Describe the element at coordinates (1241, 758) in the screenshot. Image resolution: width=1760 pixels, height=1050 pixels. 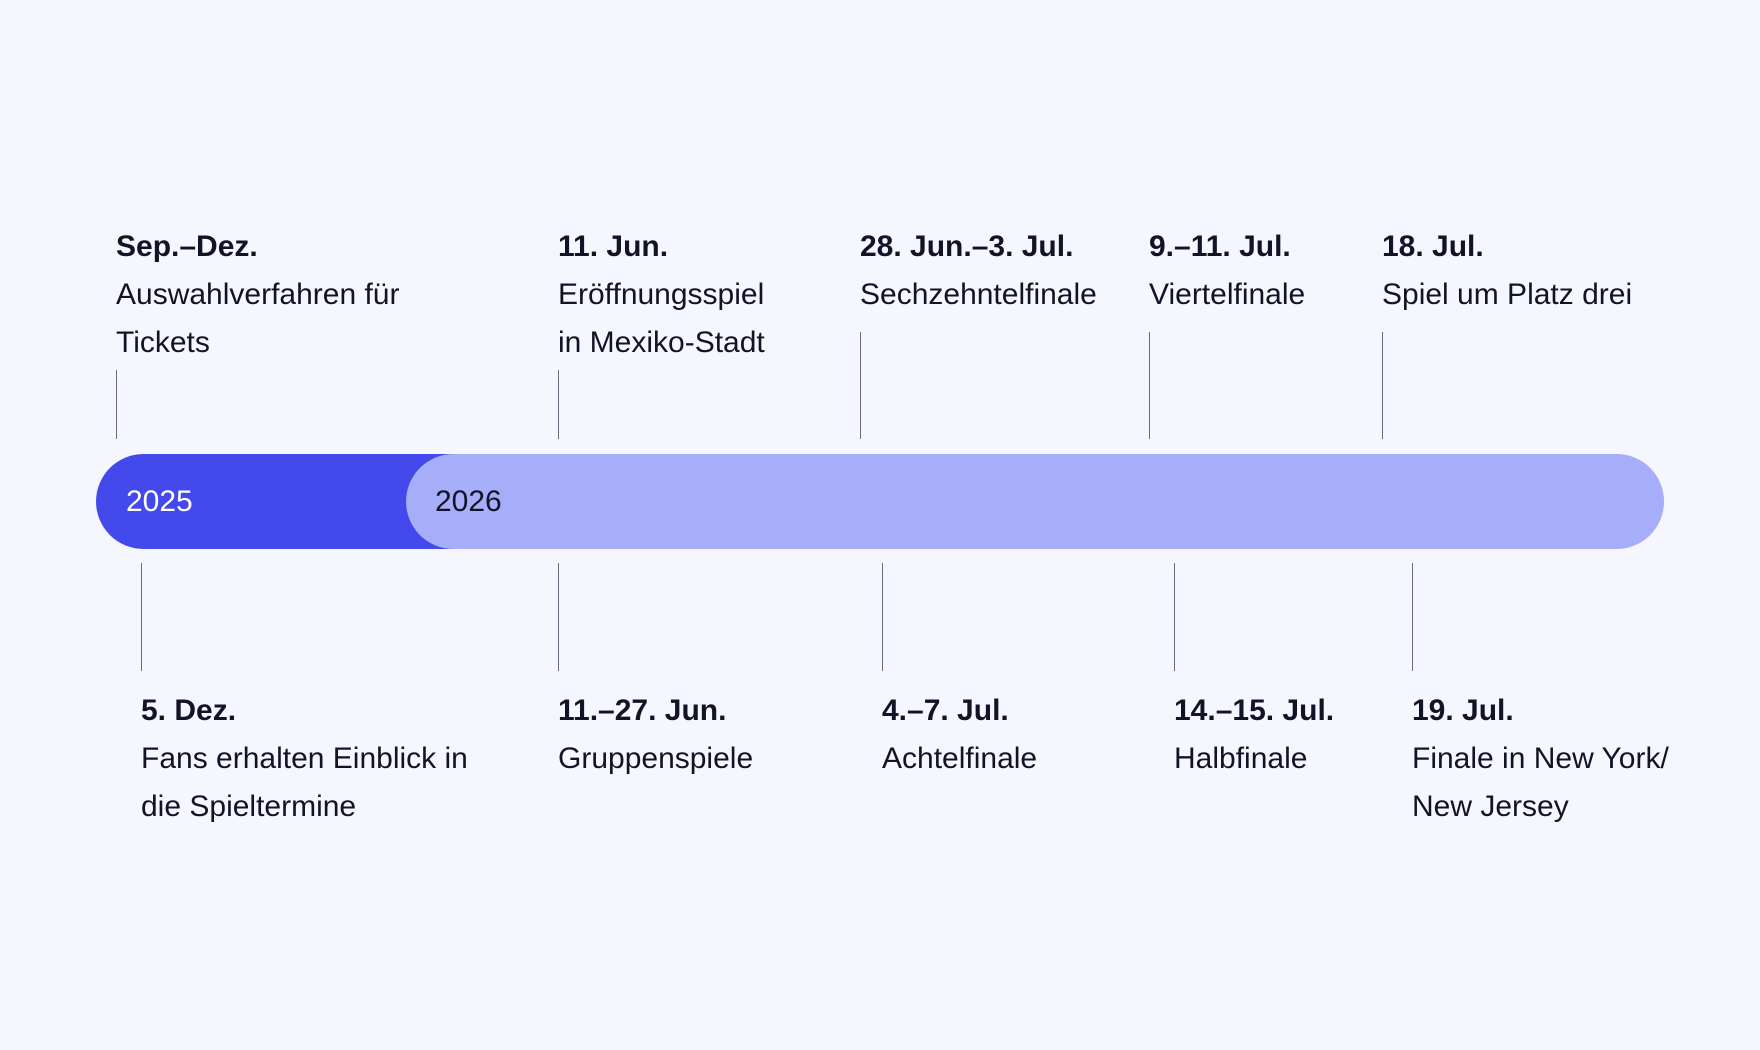
I see `event-text: Halbfinale` at that location.